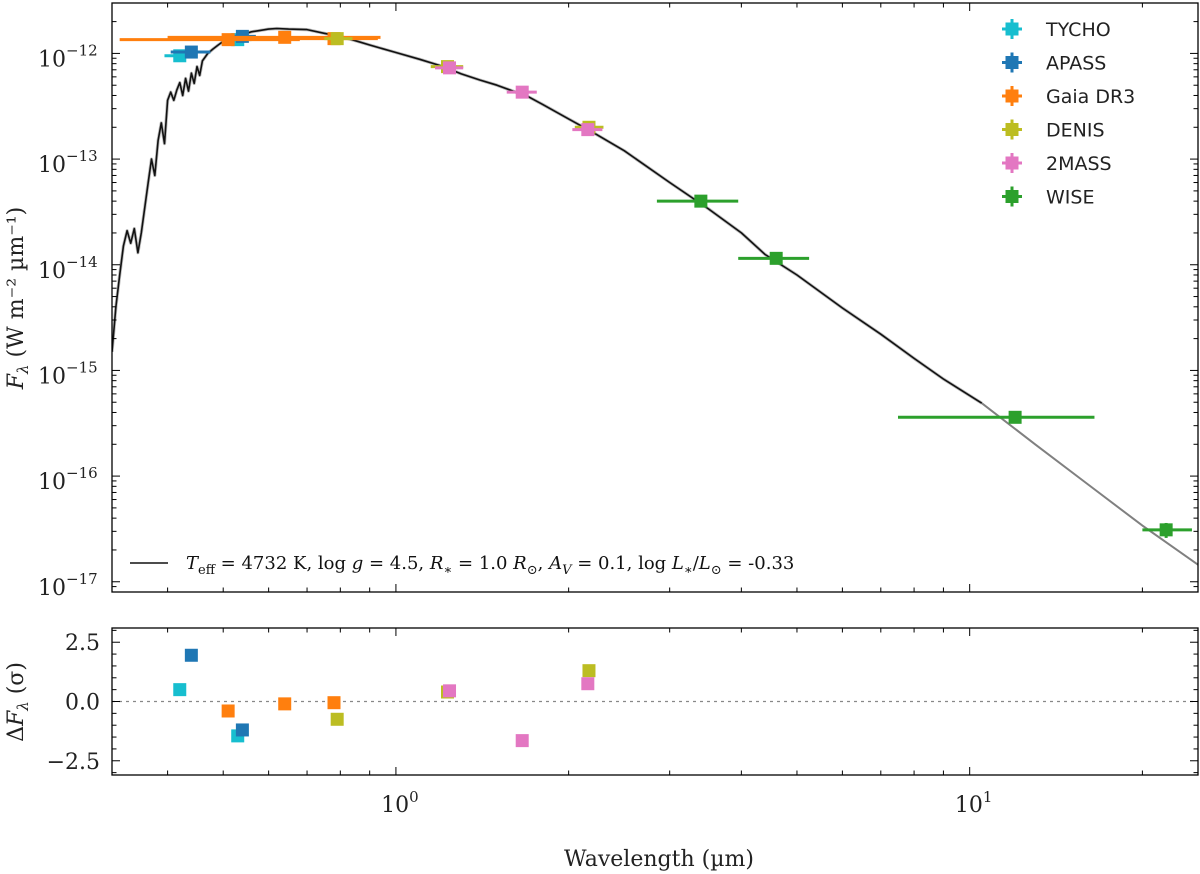  What do you see at coordinates (82, 579) in the screenshot?
I see `top-y-tick-label-exponent: −17` at bounding box center [82, 579].